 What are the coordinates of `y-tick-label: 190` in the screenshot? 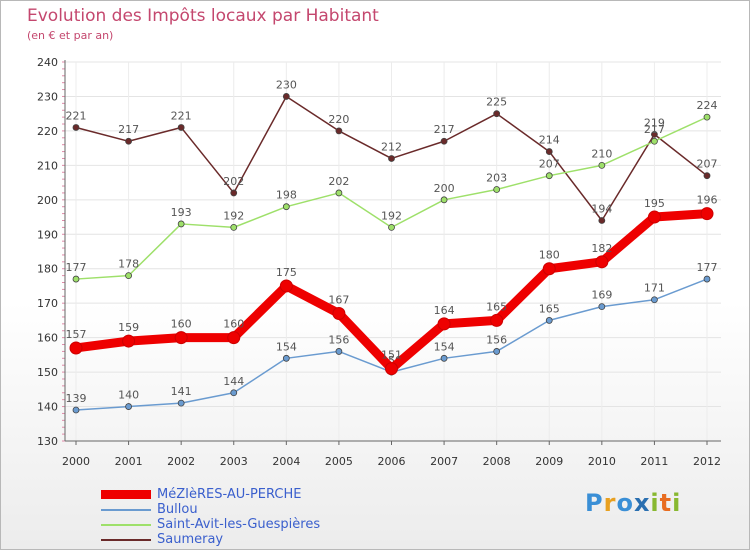 It's located at (47, 234).